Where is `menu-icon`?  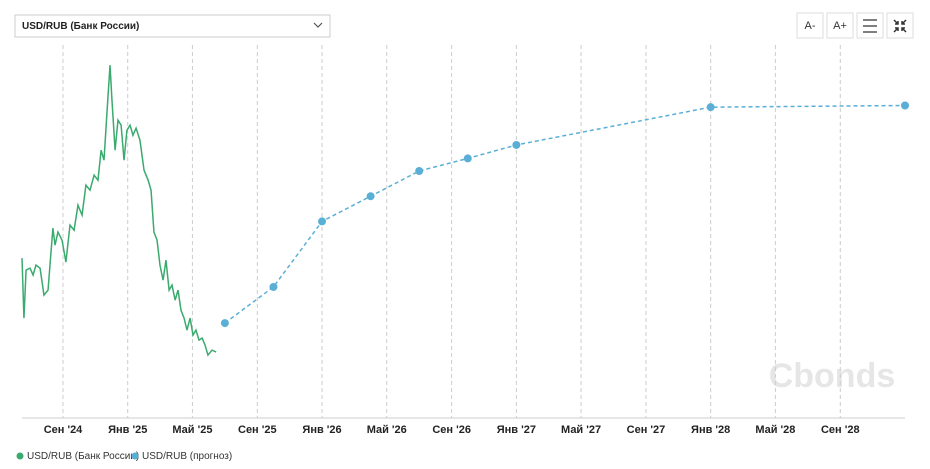
menu-icon is located at coordinates (870, 26).